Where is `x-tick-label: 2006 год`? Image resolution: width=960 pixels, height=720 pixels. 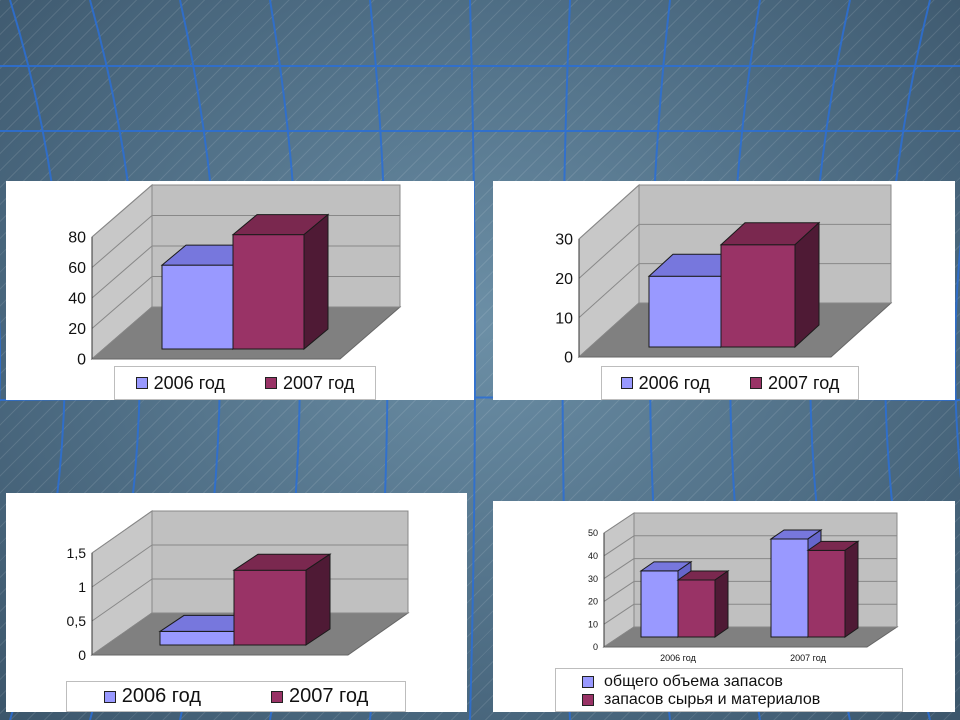
x-tick-label: 2006 год is located at coordinates (678, 658).